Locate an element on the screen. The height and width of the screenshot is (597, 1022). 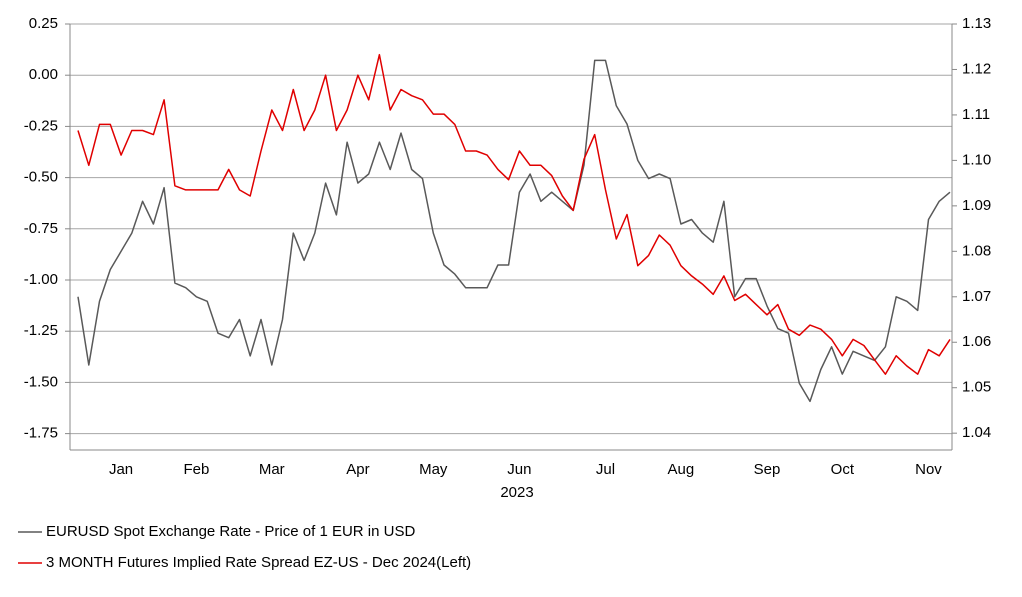
y2-tick-label: 1.07 is located at coordinates (976, 296).